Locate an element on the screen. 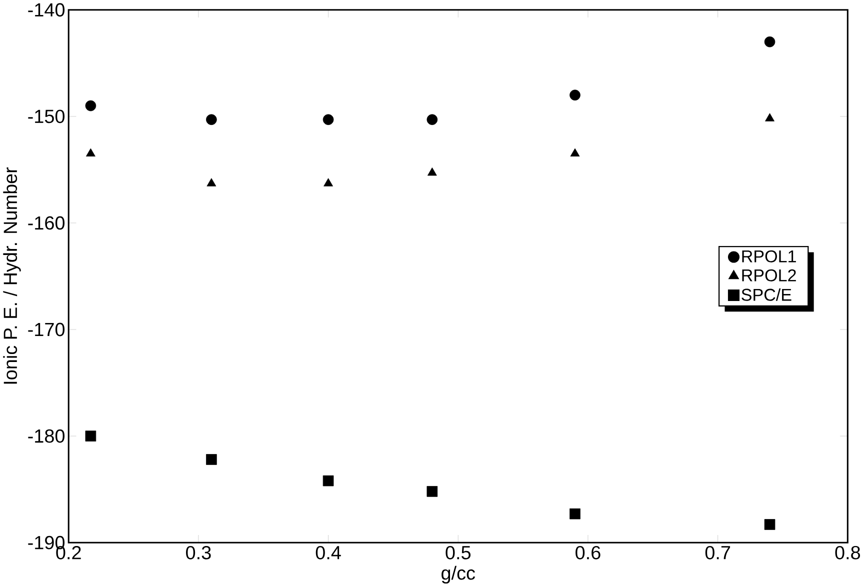 This screenshot has height=587, width=864. y-tick-label: -160 is located at coordinates (46, 223).